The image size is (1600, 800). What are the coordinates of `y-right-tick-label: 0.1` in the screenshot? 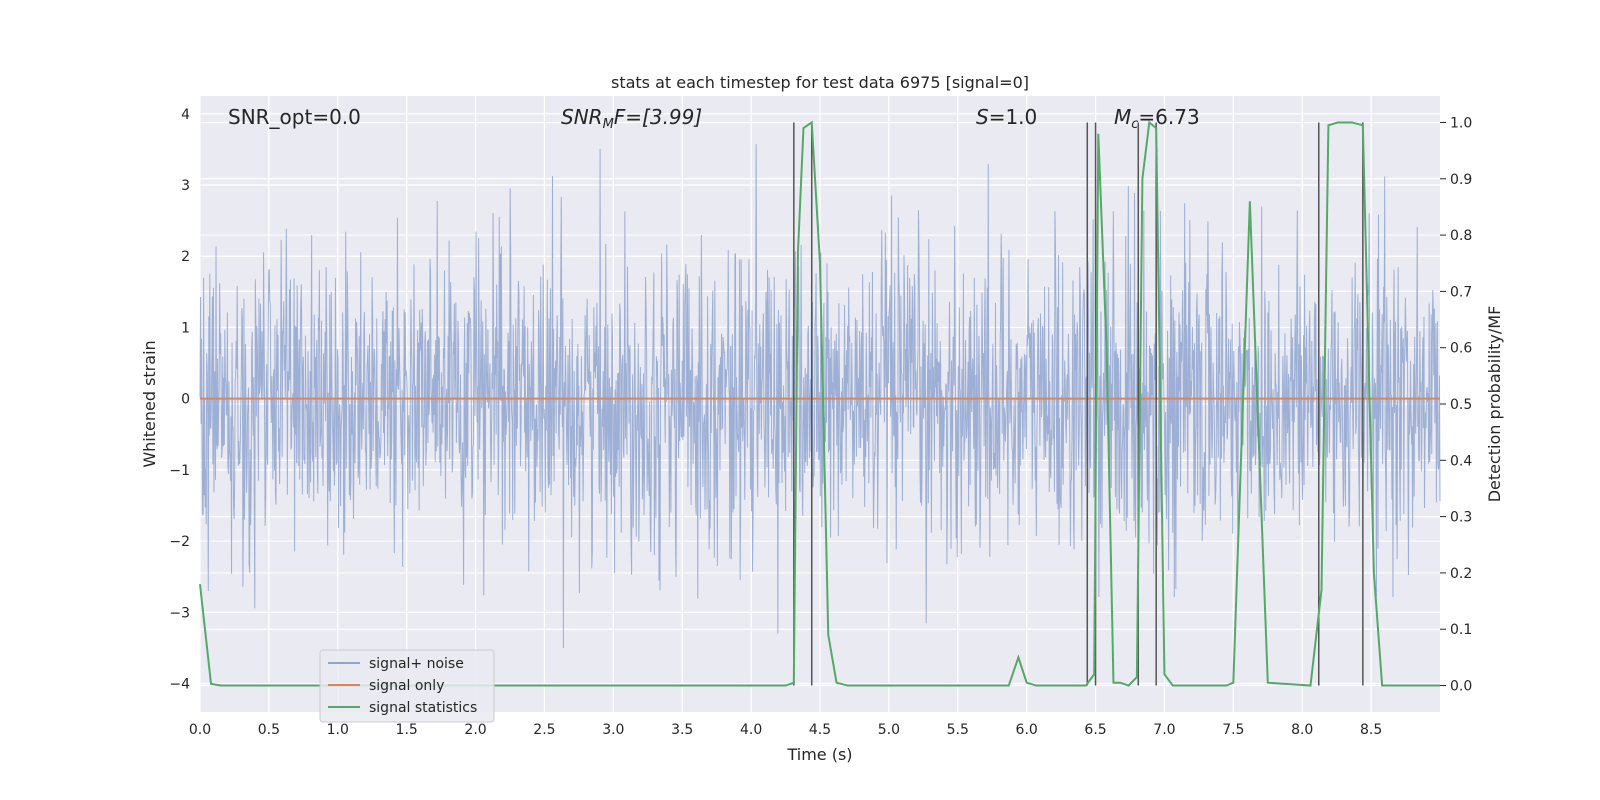 It's located at (1461, 630).